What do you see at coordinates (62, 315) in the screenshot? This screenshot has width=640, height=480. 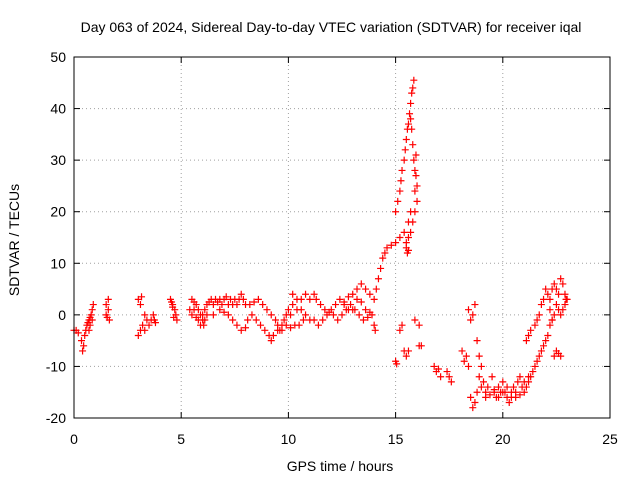 I see `y-tick-label: 0` at bounding box center [62, 315].